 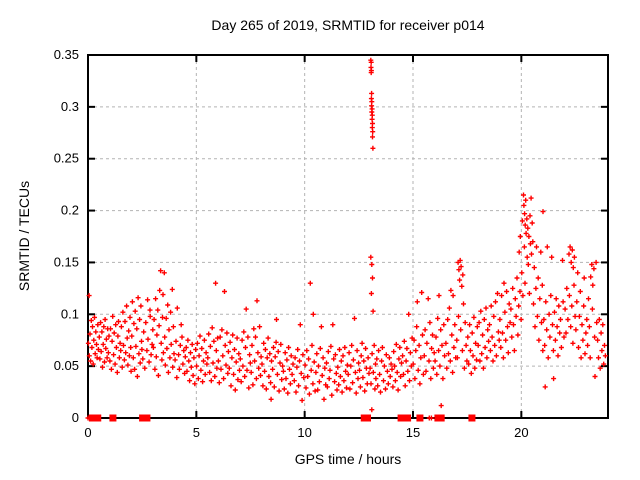 I want to click on y-tick-label: 0, so click(x=75, y=417).